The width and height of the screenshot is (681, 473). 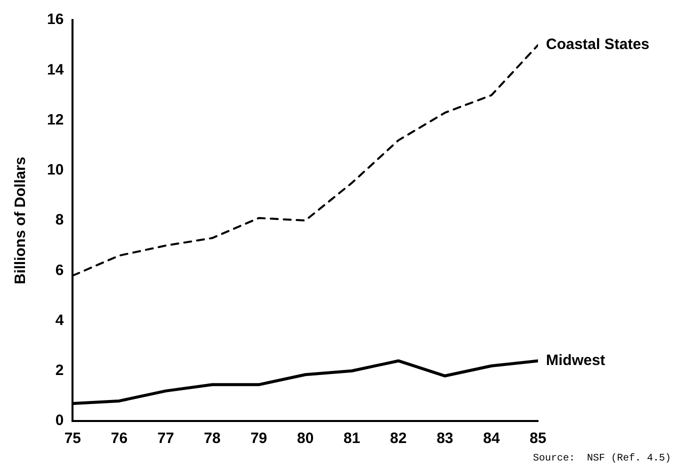 I want to click on y-tick-label: 2, so click(x=59, y=371).